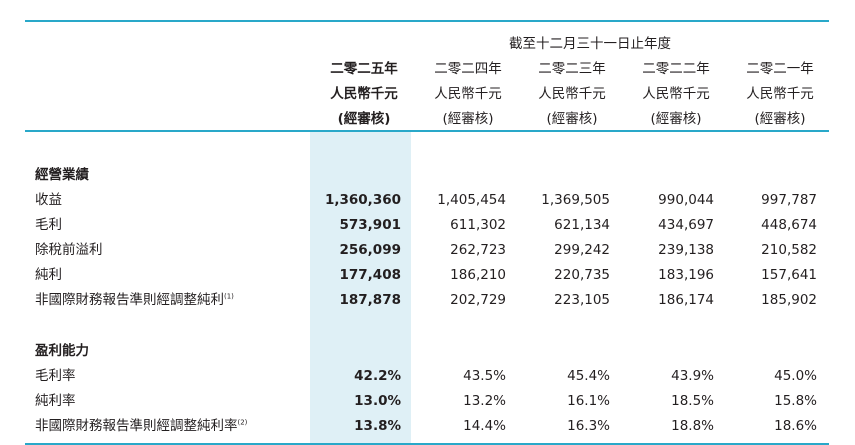  I want to click on table-cell: 299,242, so click(582, 250).